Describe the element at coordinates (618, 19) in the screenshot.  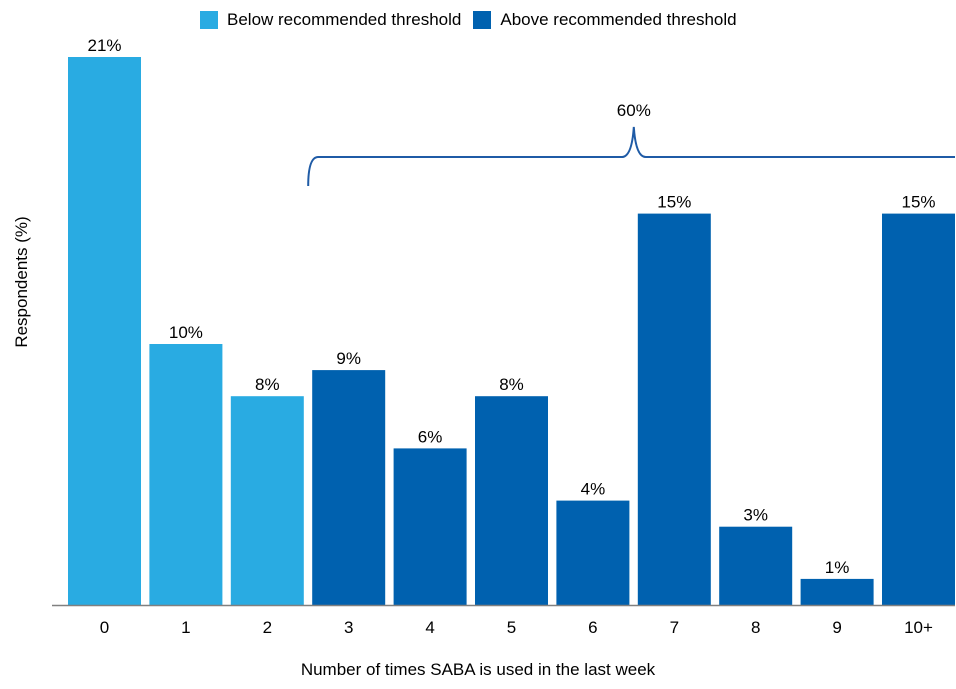
I see `legend-label-above: Above recommended threshold` at that location.